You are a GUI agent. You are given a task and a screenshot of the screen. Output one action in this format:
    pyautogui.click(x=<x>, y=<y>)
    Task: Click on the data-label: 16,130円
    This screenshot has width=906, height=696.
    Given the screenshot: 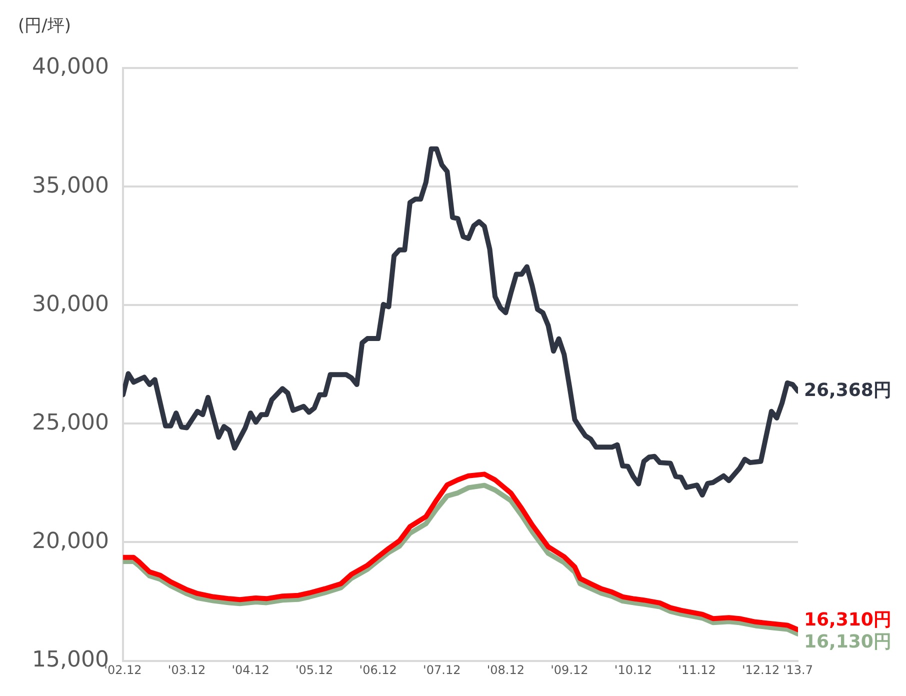 What is the action you would take?
    pyautogui.click(x=848, y=642)
    